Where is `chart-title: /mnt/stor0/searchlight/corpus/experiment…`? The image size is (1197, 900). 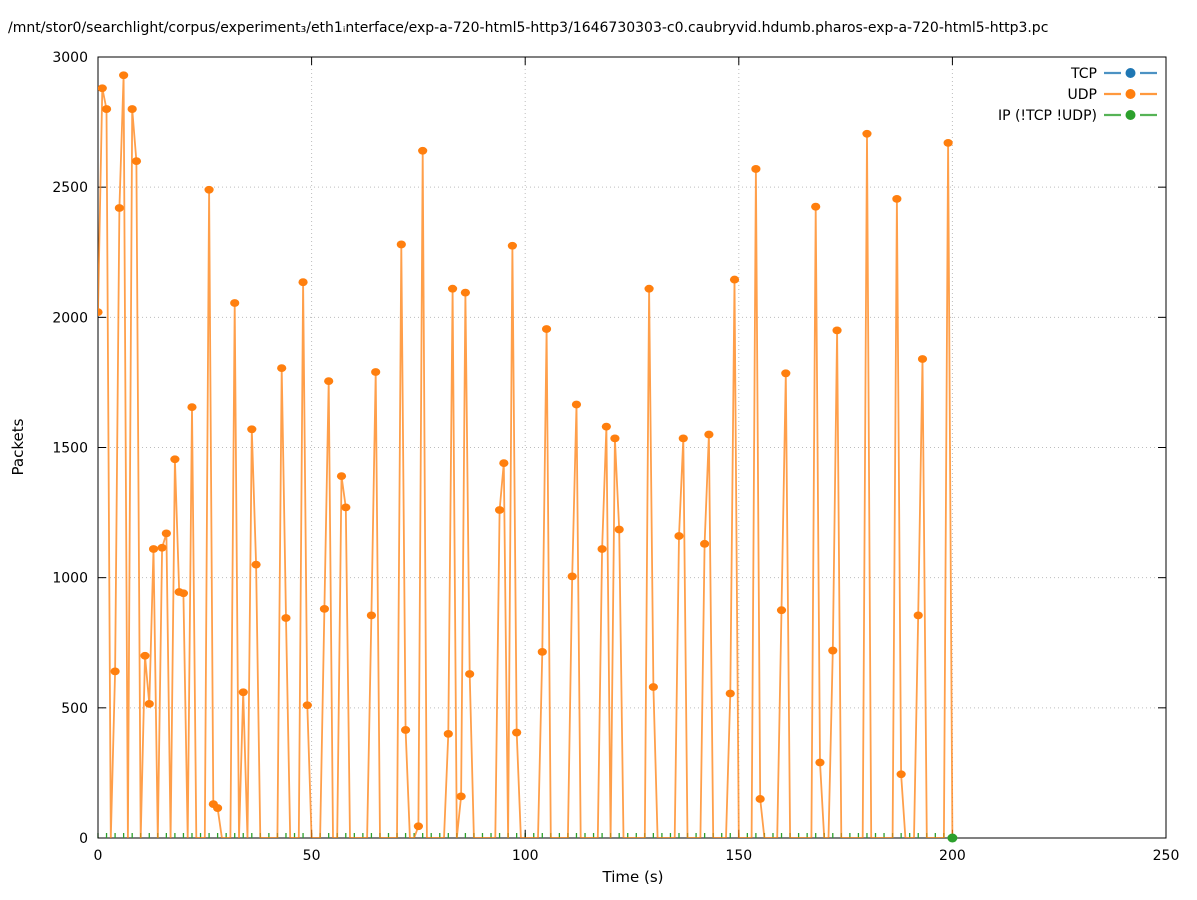 chart-title: /mnt/stor0/searchlight/corpus/experiment… is located at coordinates (528, 28).